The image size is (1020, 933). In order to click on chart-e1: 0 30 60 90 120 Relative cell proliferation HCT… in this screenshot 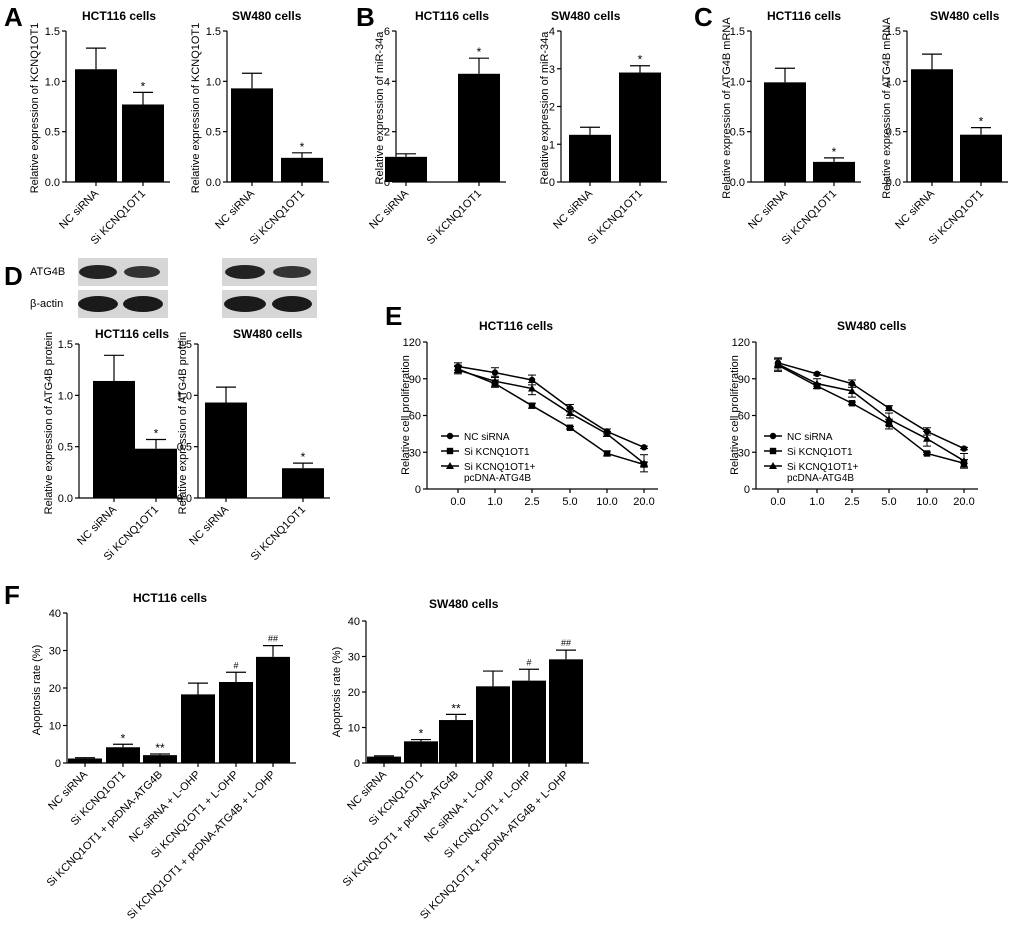, I will do `click(529, 413)`.